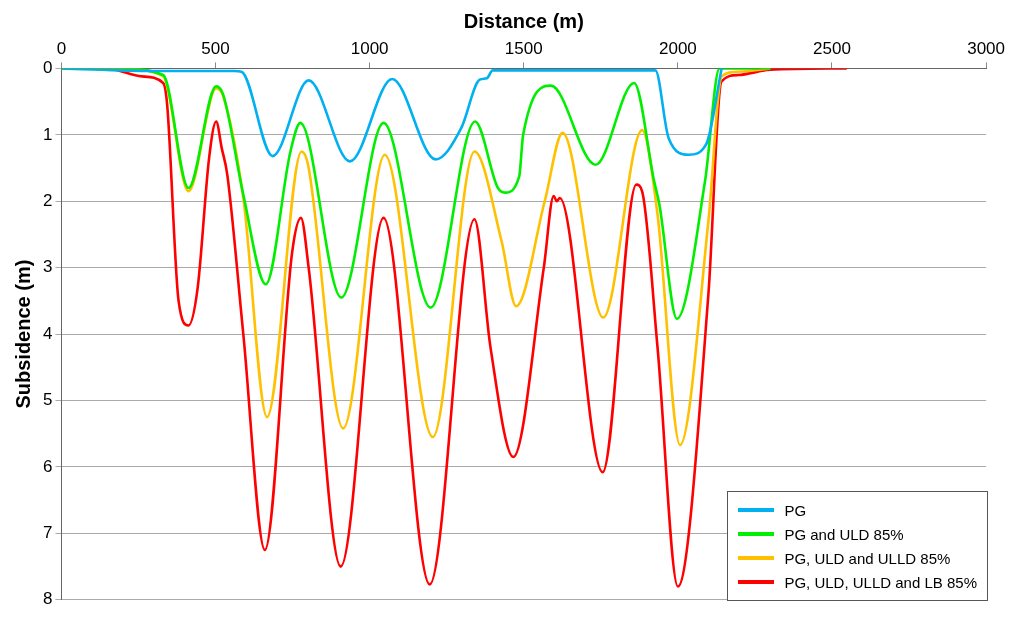  What do you see at coordinates (61, 48) in the screenshot?
I see `x-tick-label: 0` at bounding box center [61, 48].